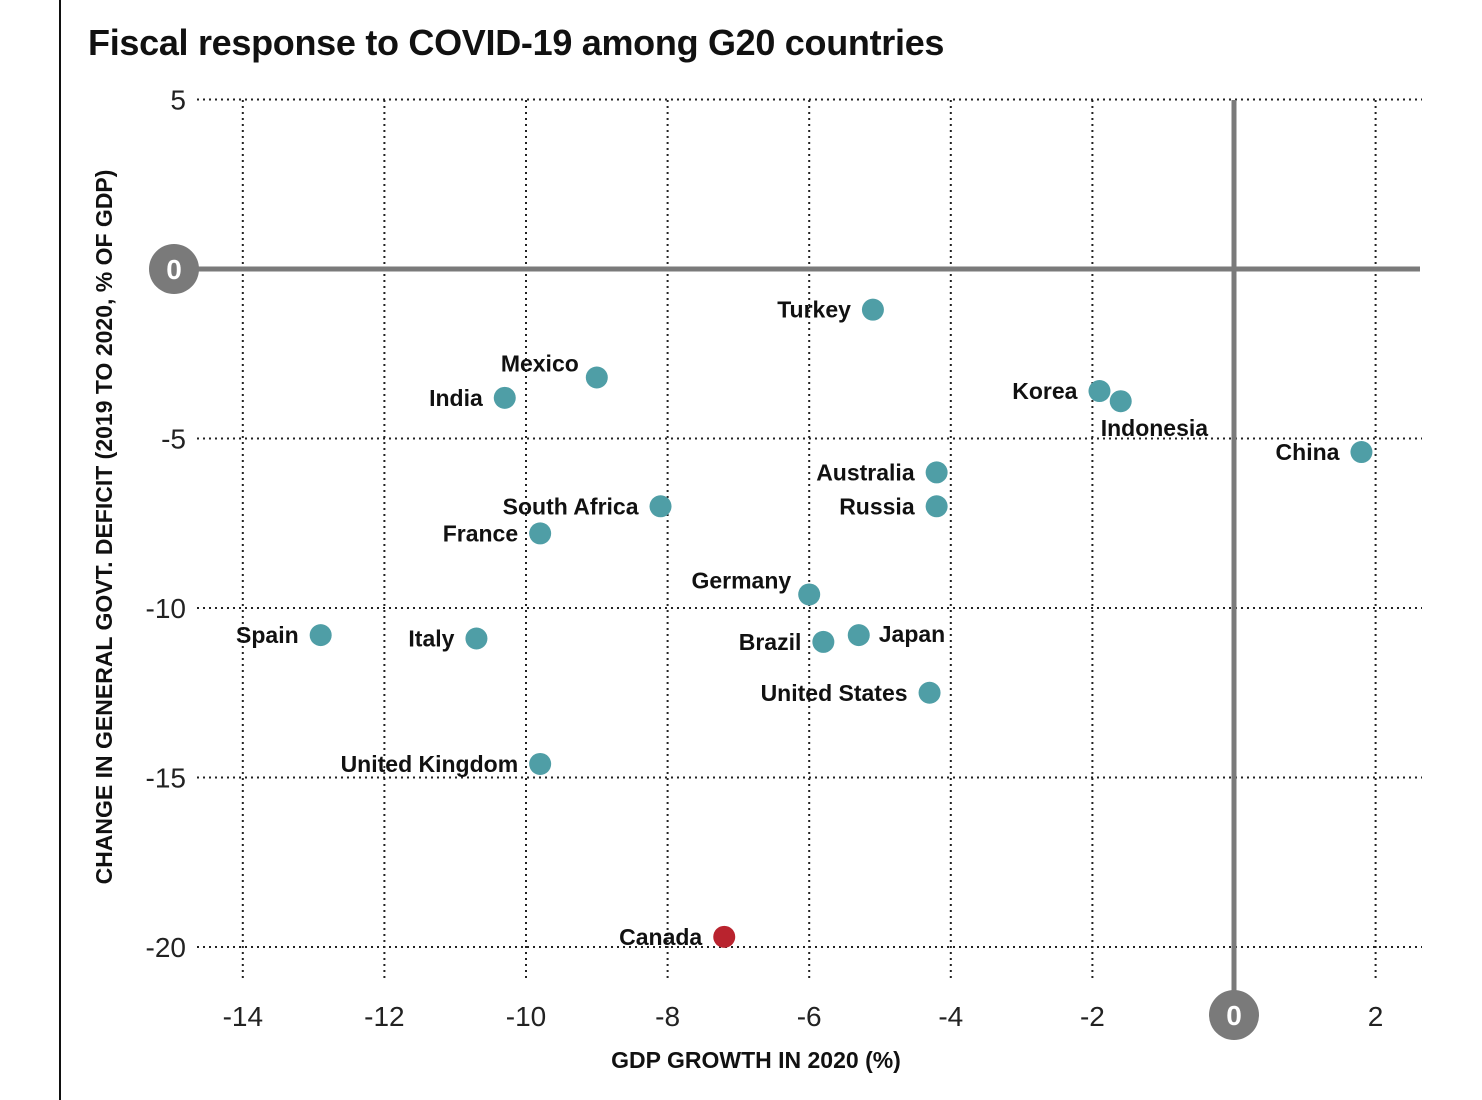 This screenshot has width=1482, height=1100. I want to click on y-tick-label: -5, so click(173, 439).